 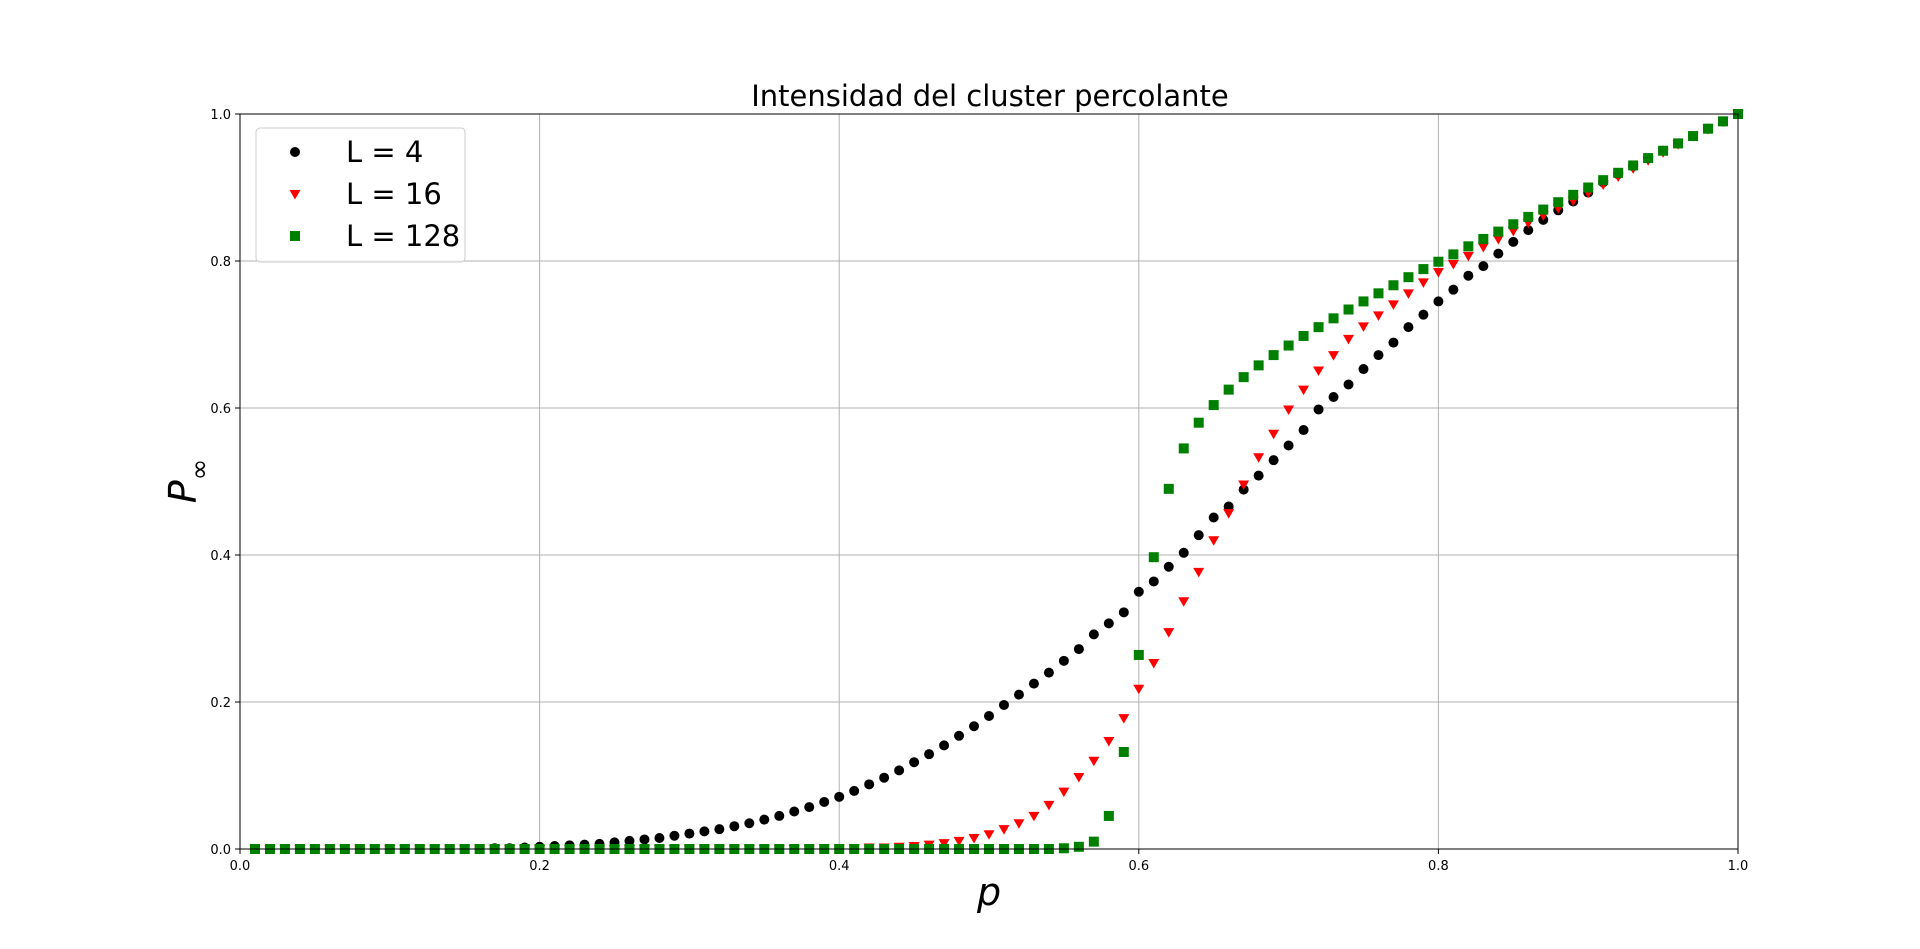 What do you see at coordinates (384, 152) in the screenshot?
I see `legend-label: L = 4` at bounding box center [384, 152].